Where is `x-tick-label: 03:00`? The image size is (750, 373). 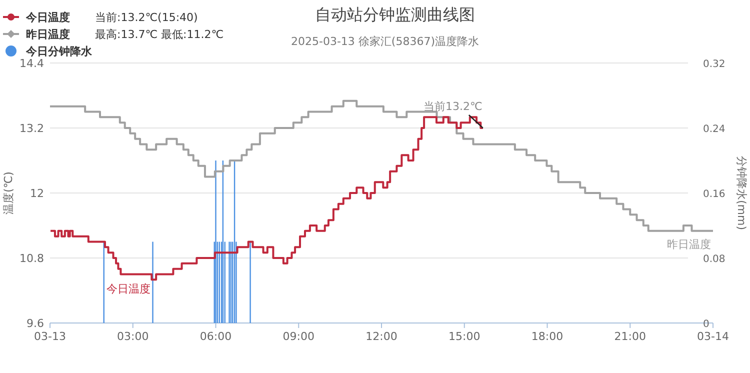
x-tick-label: 03:00 is located at coordinates (133, 336).